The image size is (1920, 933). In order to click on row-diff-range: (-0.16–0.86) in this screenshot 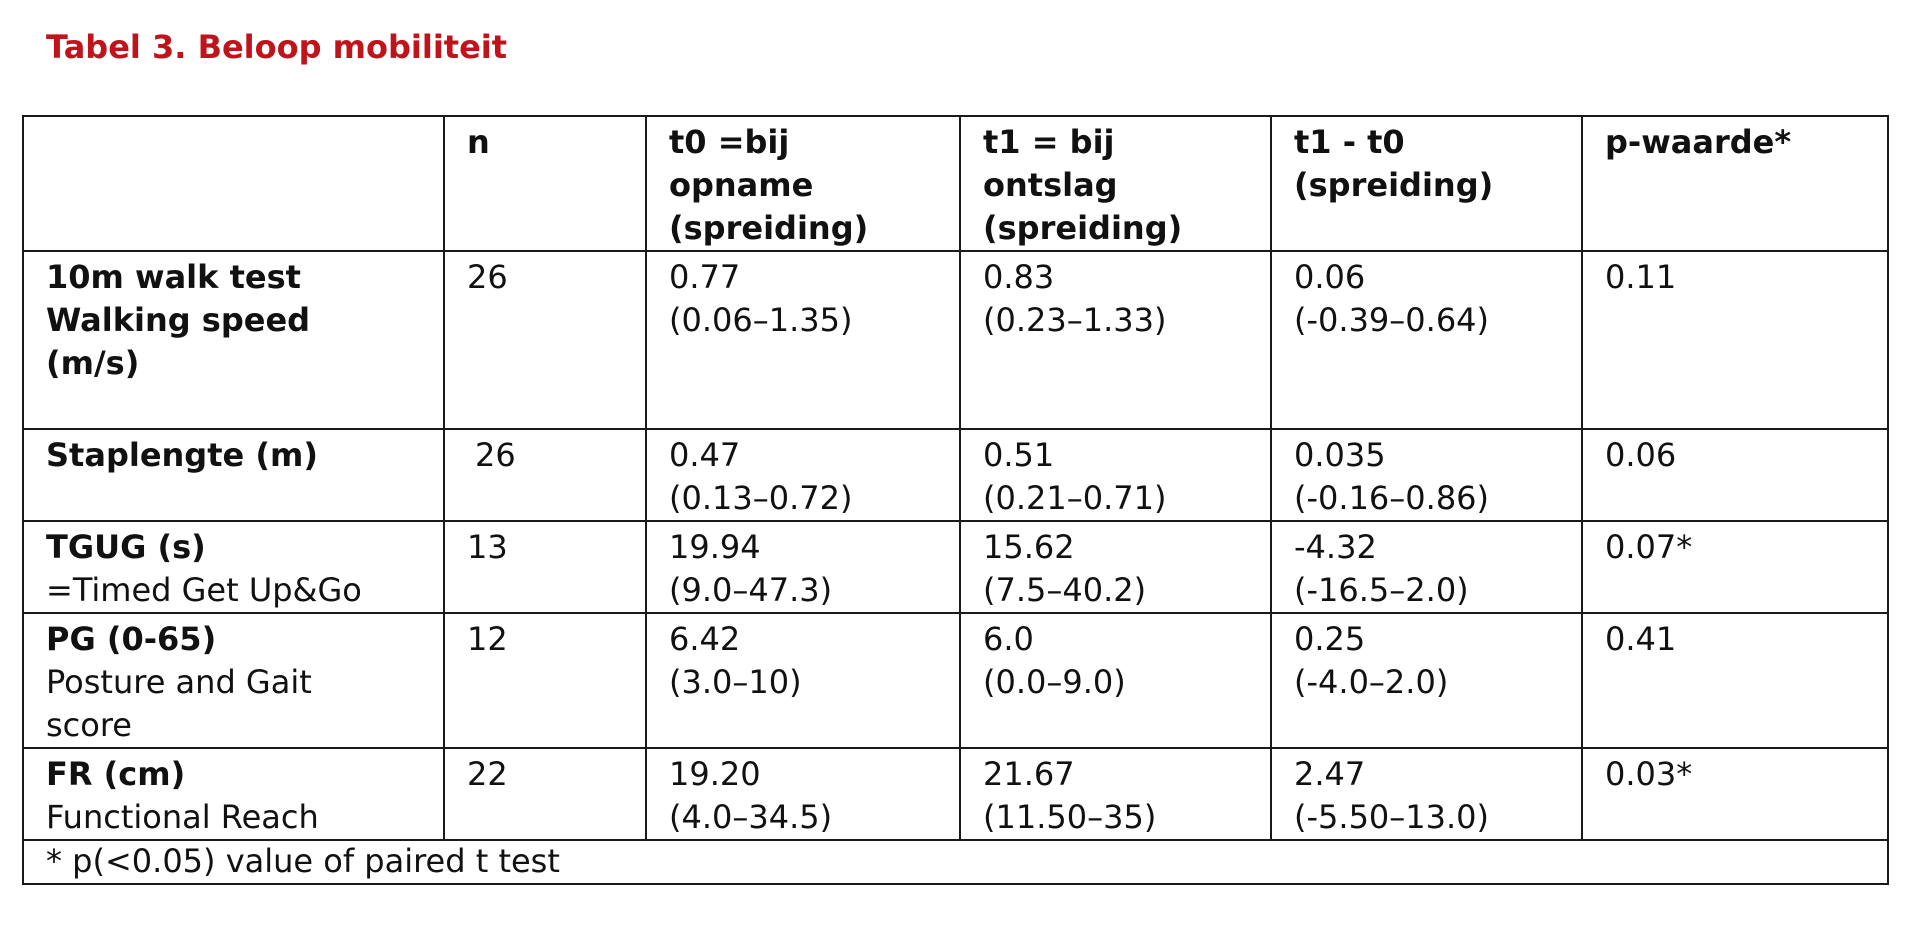, I will do `click(1392, 498)`.